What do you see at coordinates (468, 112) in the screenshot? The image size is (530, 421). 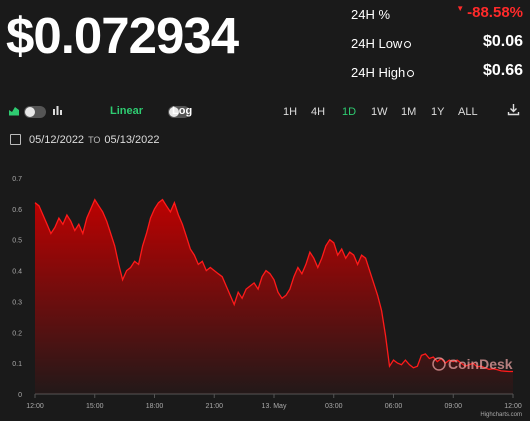 I see `range-all: ALL` at bounding box center [468, 112].